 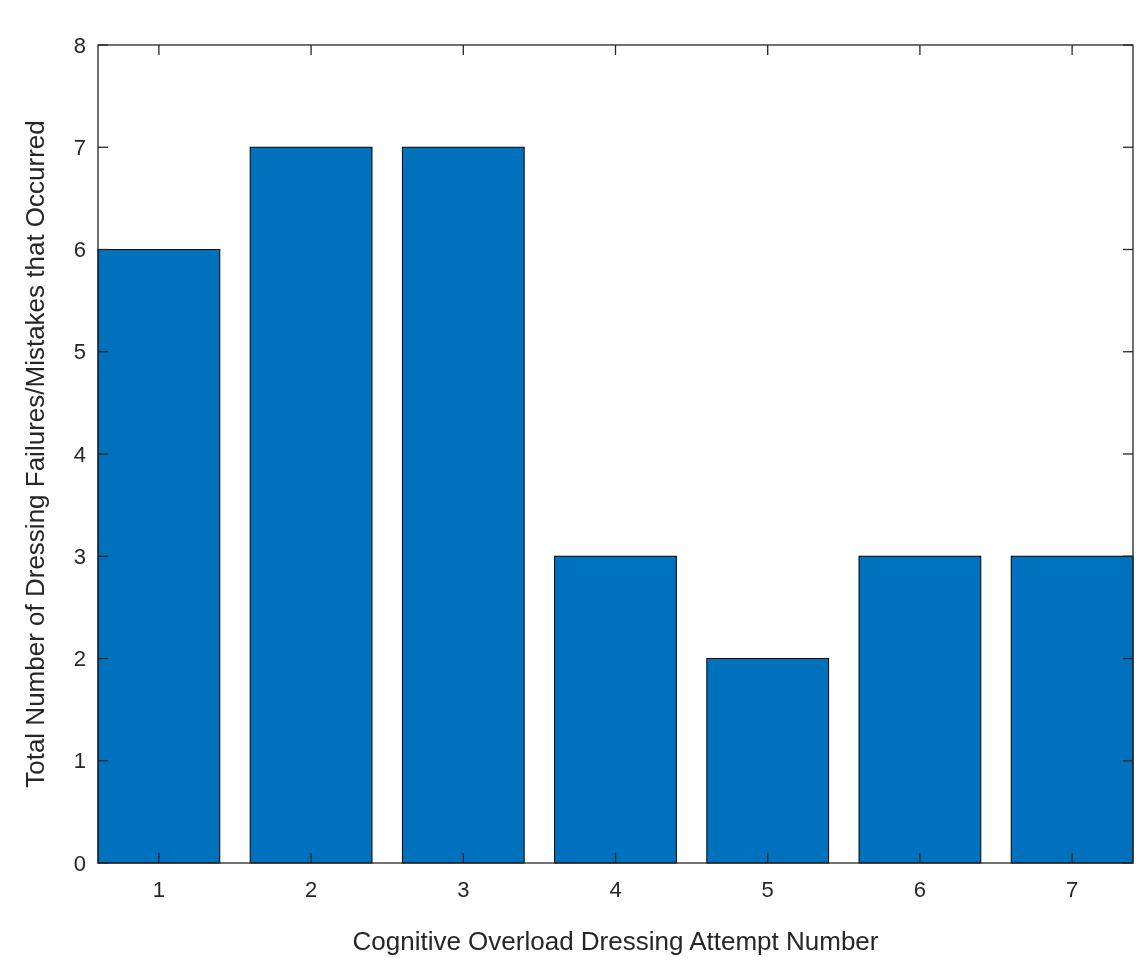 I want to click on y-tick-label: 8, so click(x=79, y=45).